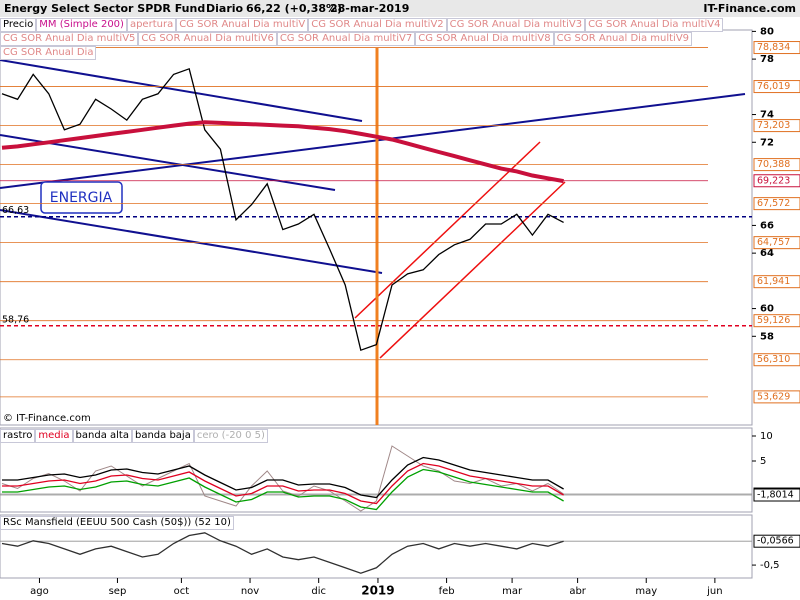  What do you see at coordinates (767, 115) in the screenshot?
I see `y-tick-label: 74` at bounding box center [767, 115].